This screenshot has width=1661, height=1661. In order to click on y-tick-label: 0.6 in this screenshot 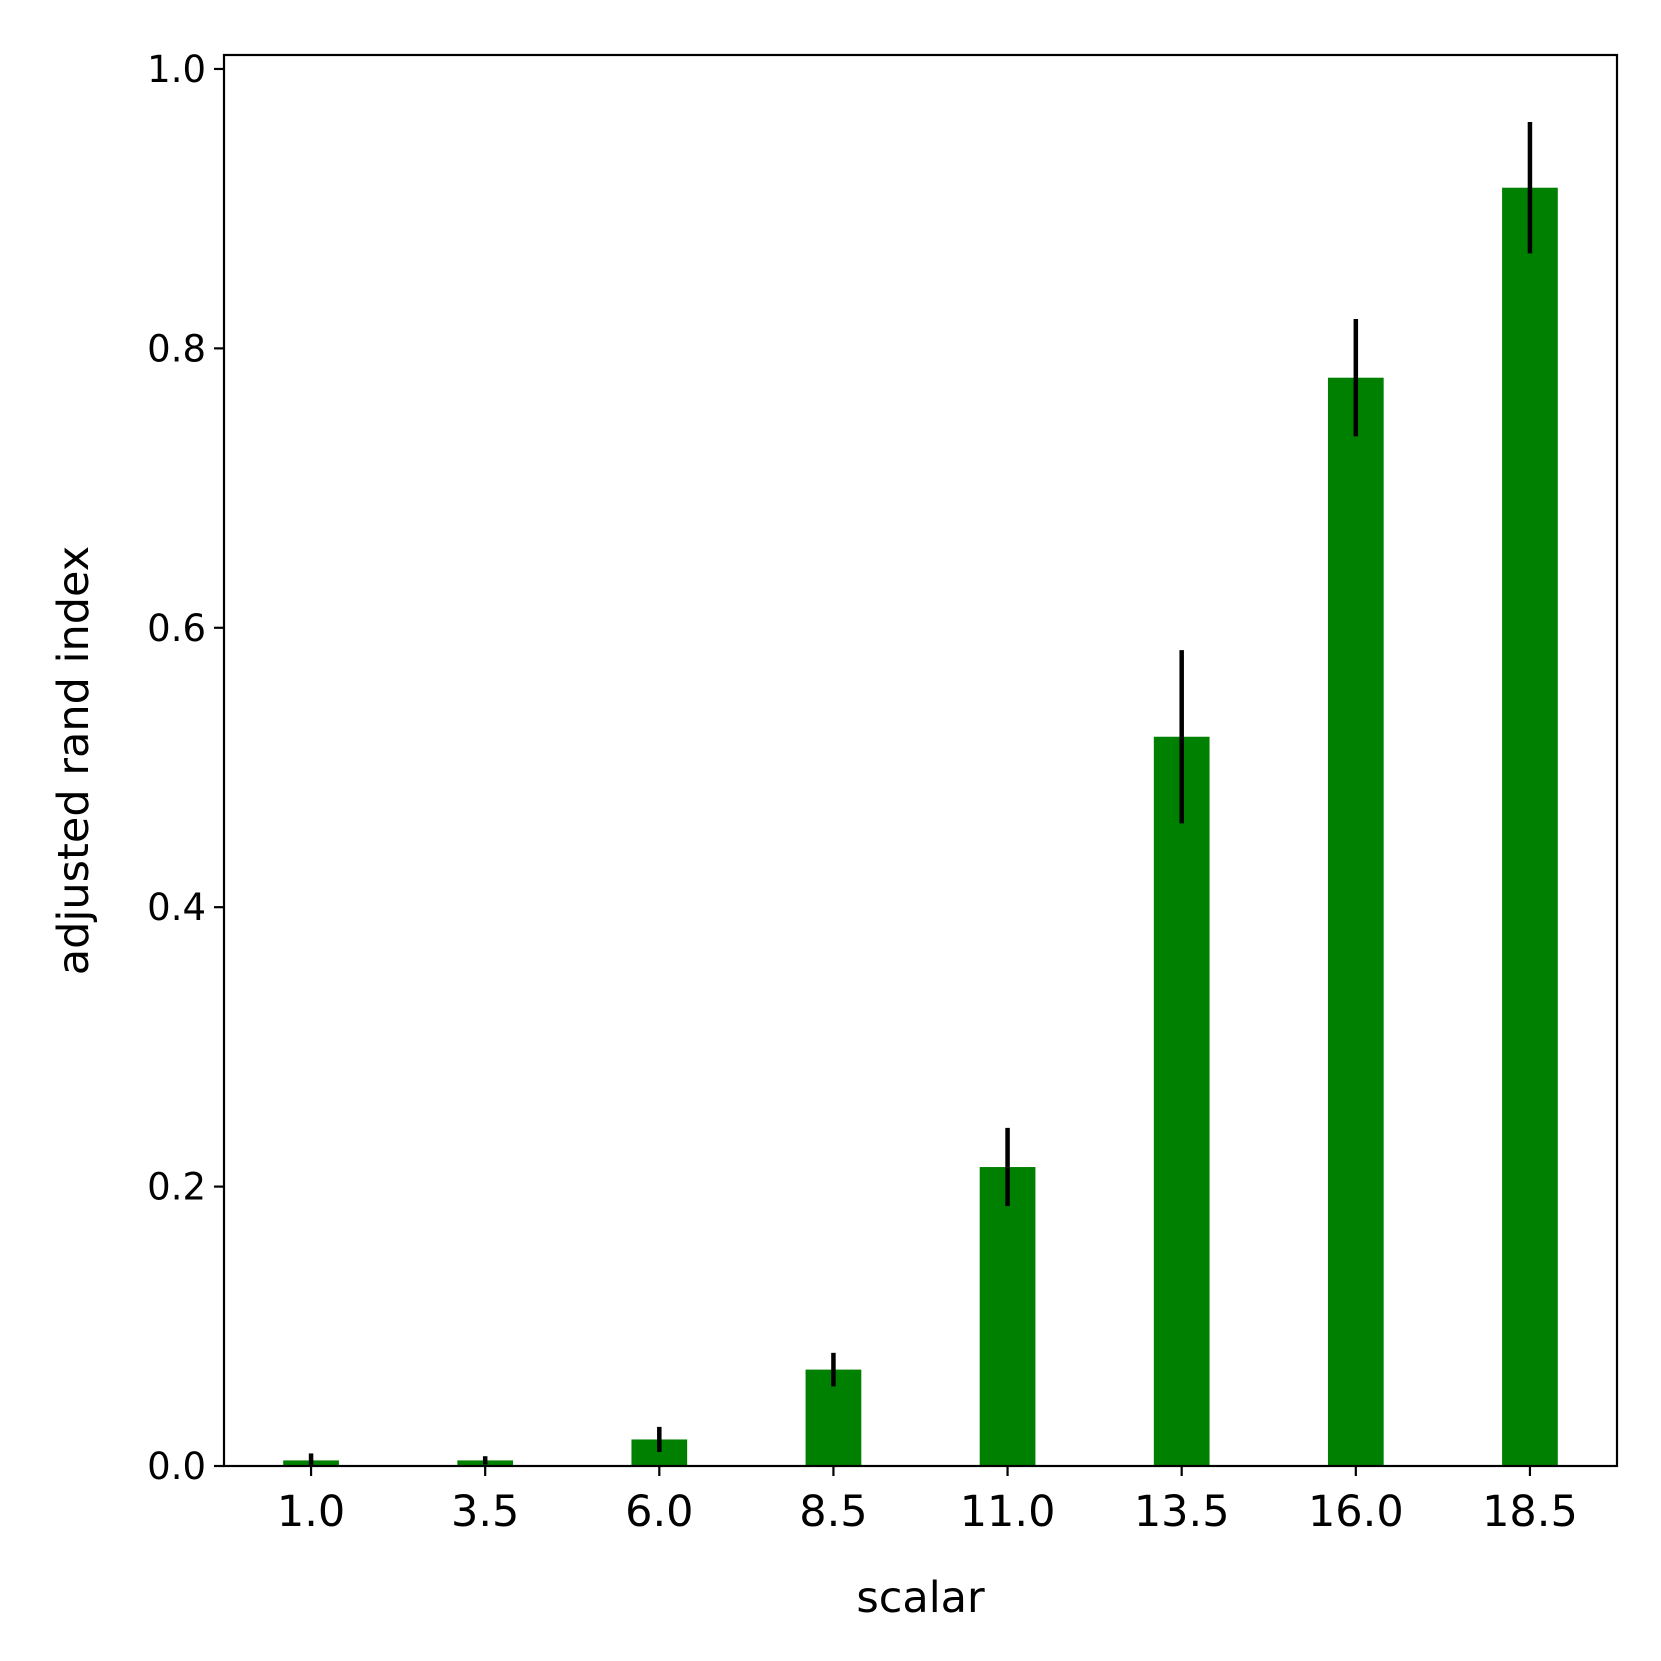, I will do `click(176, 628)`.